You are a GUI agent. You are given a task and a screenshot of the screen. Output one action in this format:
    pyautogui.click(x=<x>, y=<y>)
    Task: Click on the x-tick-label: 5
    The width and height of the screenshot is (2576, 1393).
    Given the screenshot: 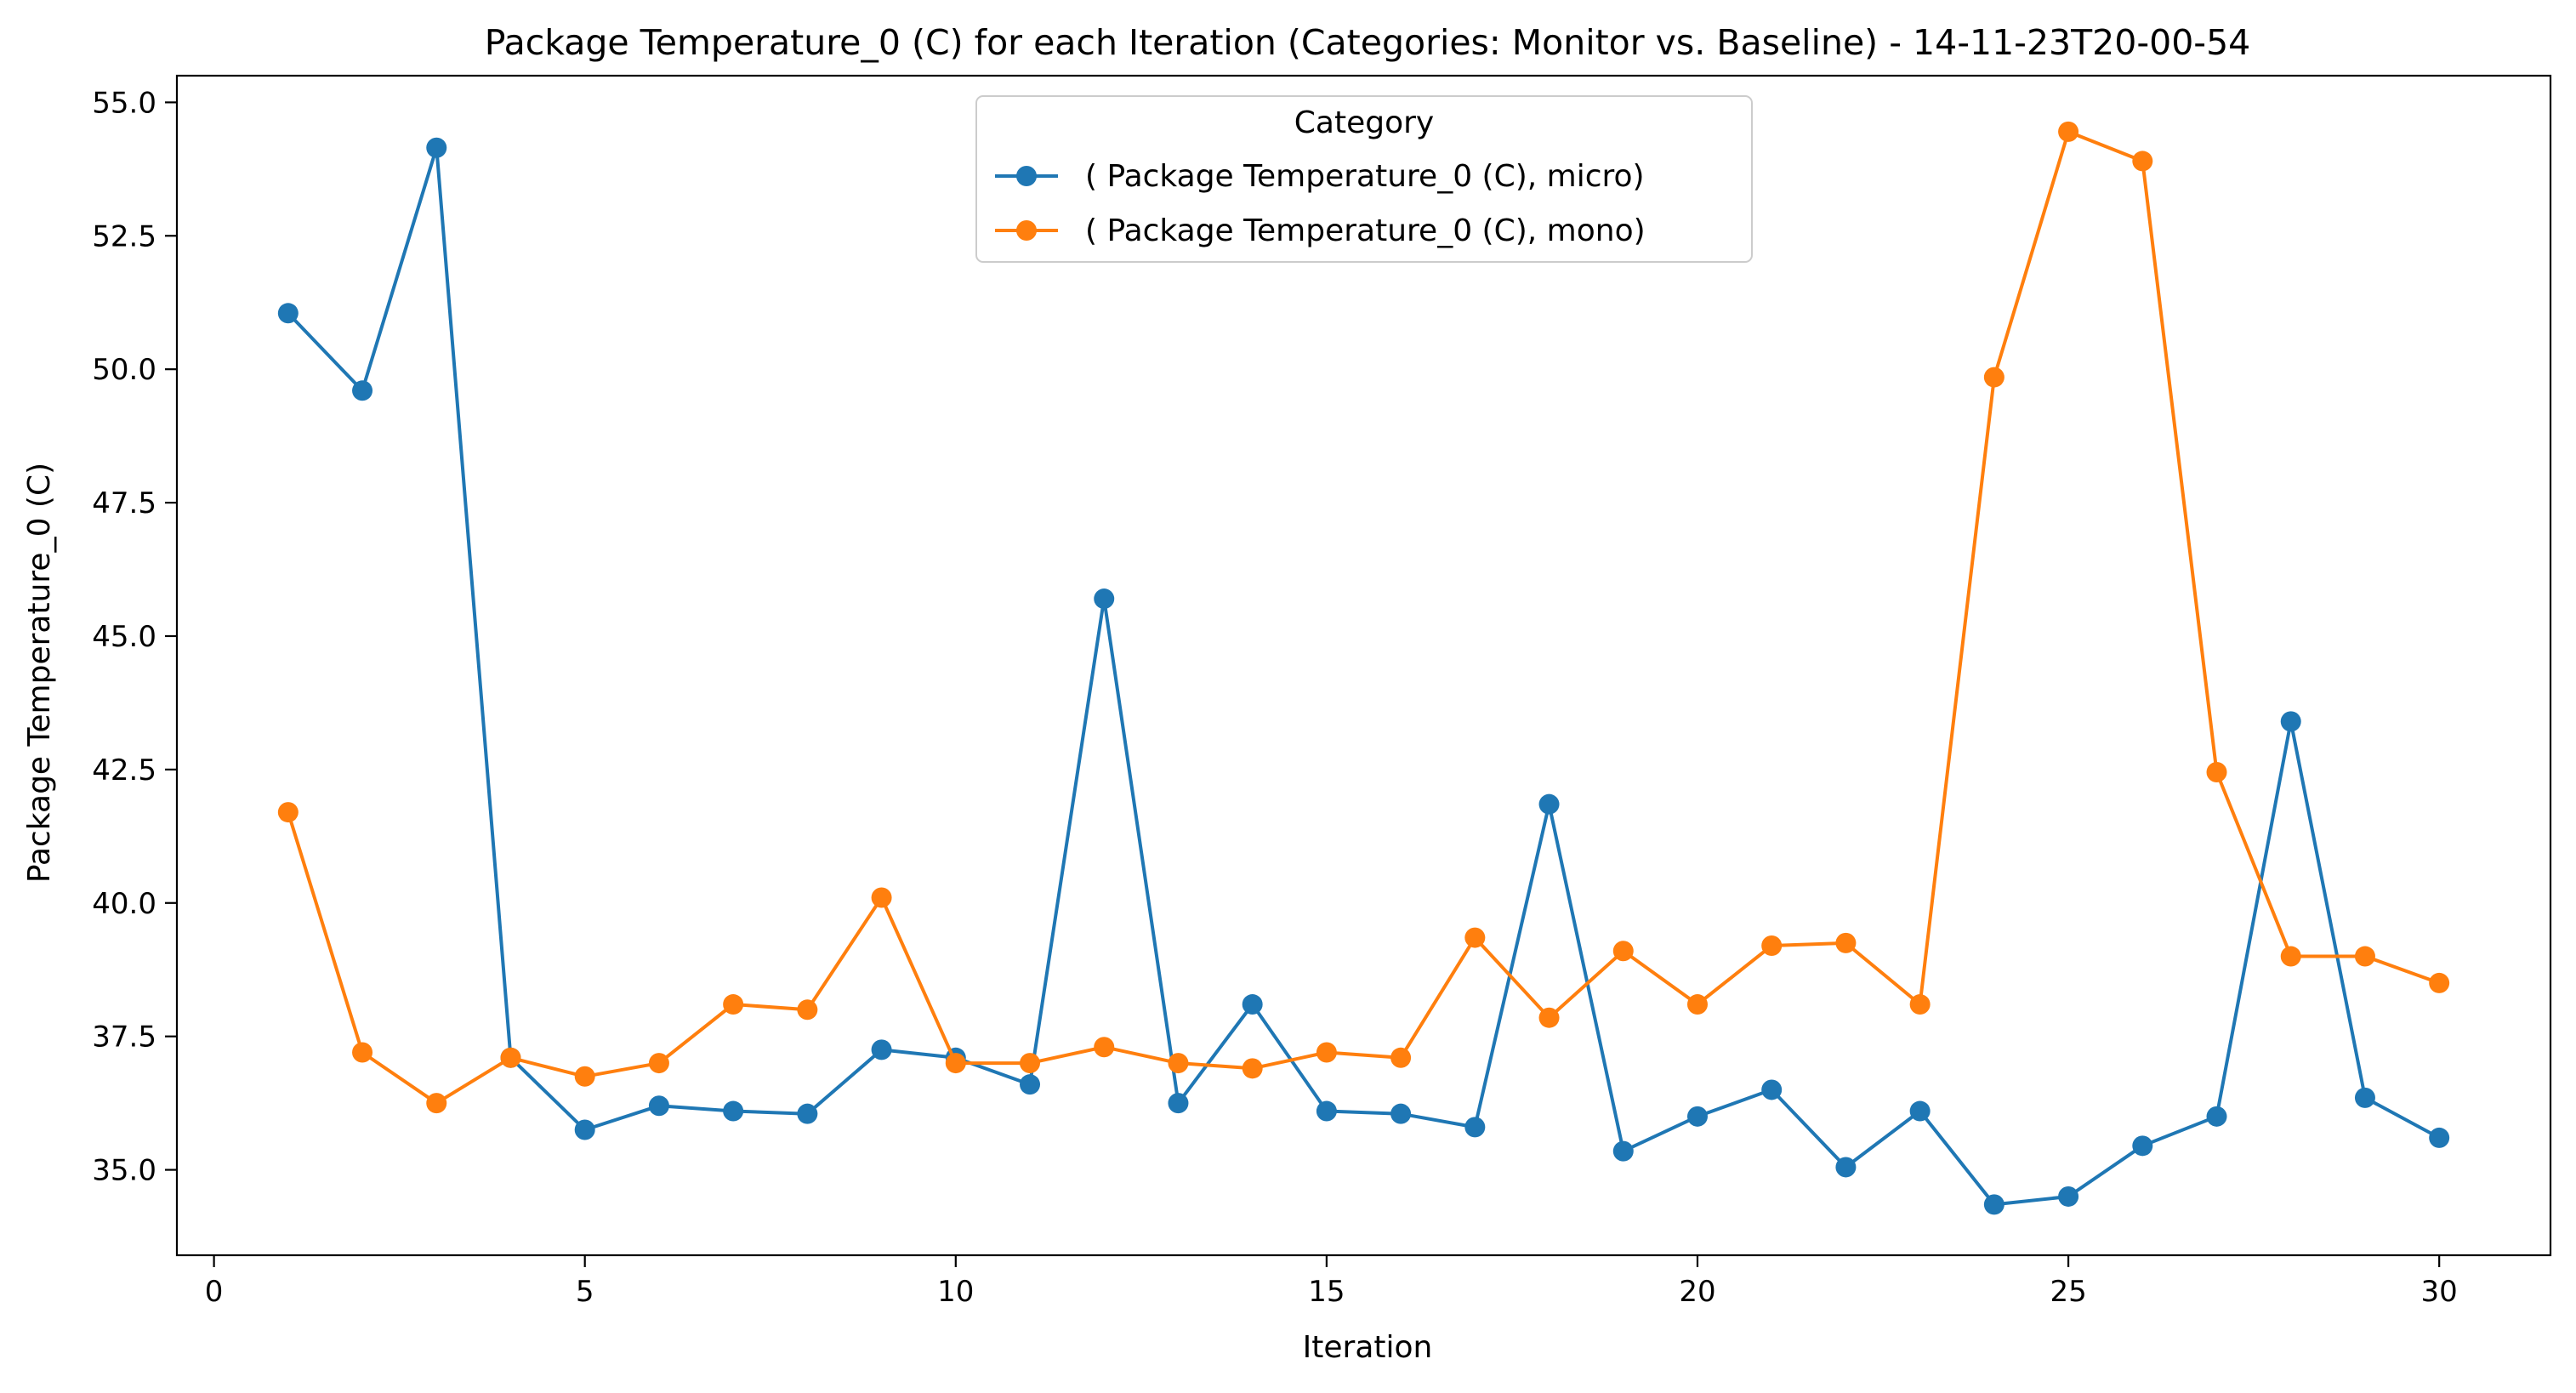 What is the action you would take?
    pyautogui.click(x=585, y=1292)
    